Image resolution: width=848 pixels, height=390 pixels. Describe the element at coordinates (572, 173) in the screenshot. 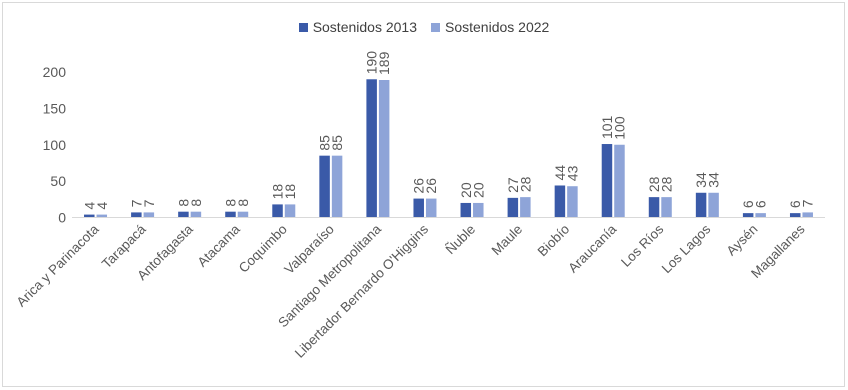

I see `data-label: 43` at that location.